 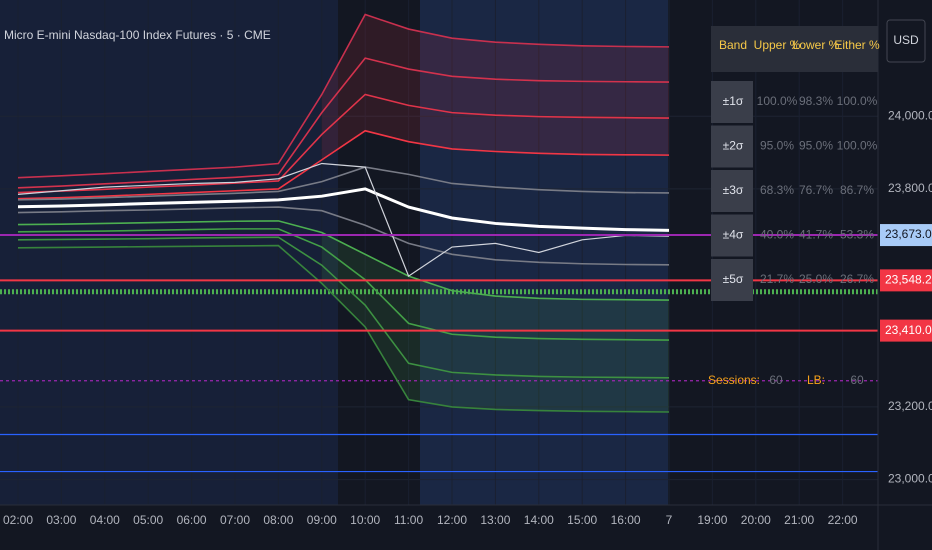 What do you see at coordinates (733, 45) in the screenshot?
I see `table-header: Band` at bounding box center [733, 45].